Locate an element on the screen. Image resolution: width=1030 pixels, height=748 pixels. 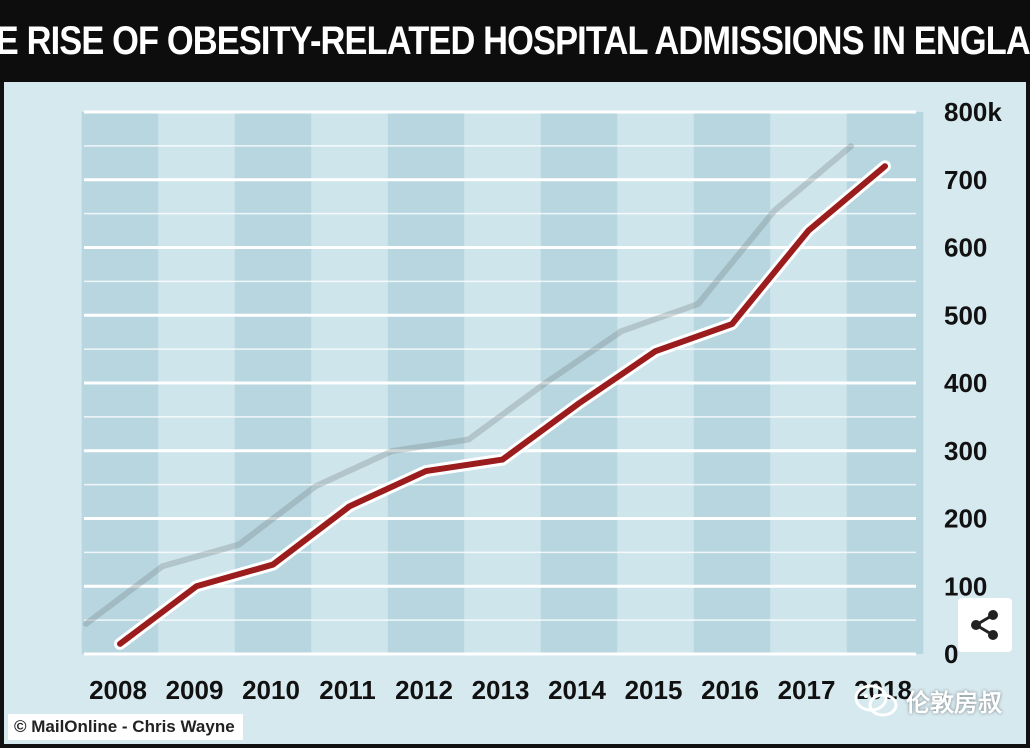
y-tick-label: 600 is located at coordinates (965, 248).